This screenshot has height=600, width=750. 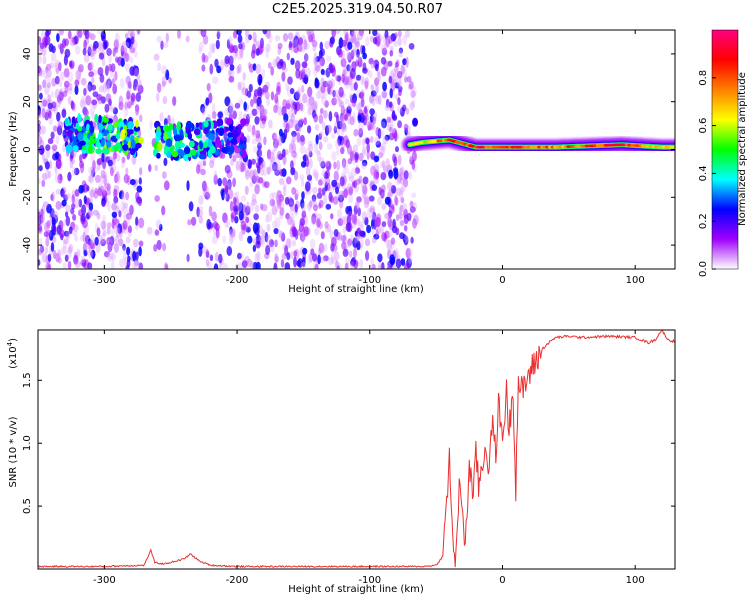 I want to click on y-tick-label: 0, so click(x=27, y=149).